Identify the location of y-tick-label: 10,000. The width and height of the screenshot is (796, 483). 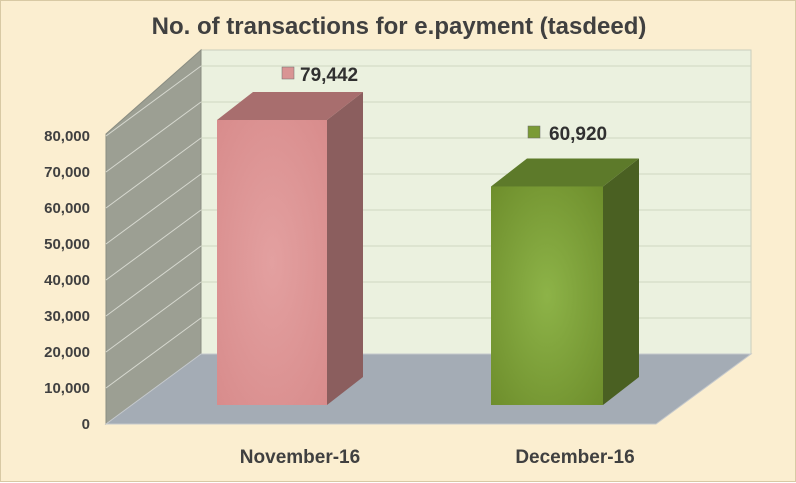
(67, 388).